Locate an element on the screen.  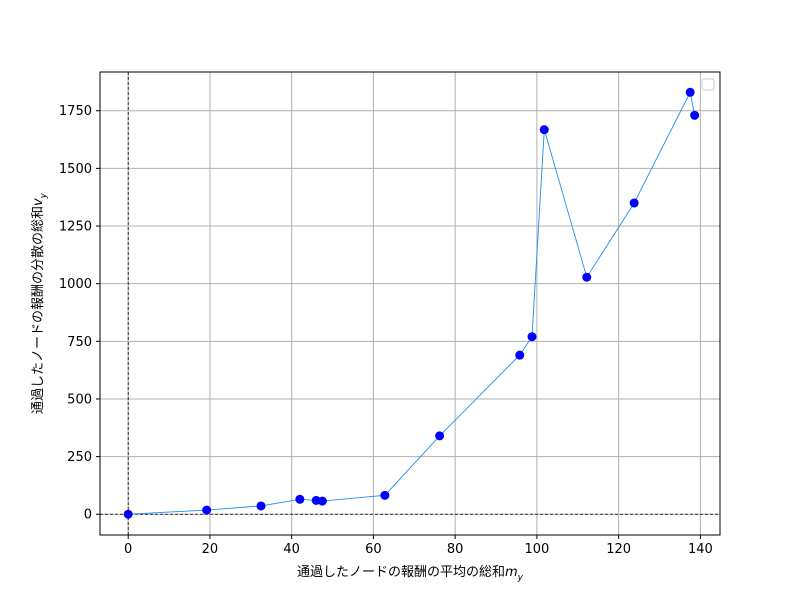
y-tick-label: 0 is located at coordinates (88, 515).